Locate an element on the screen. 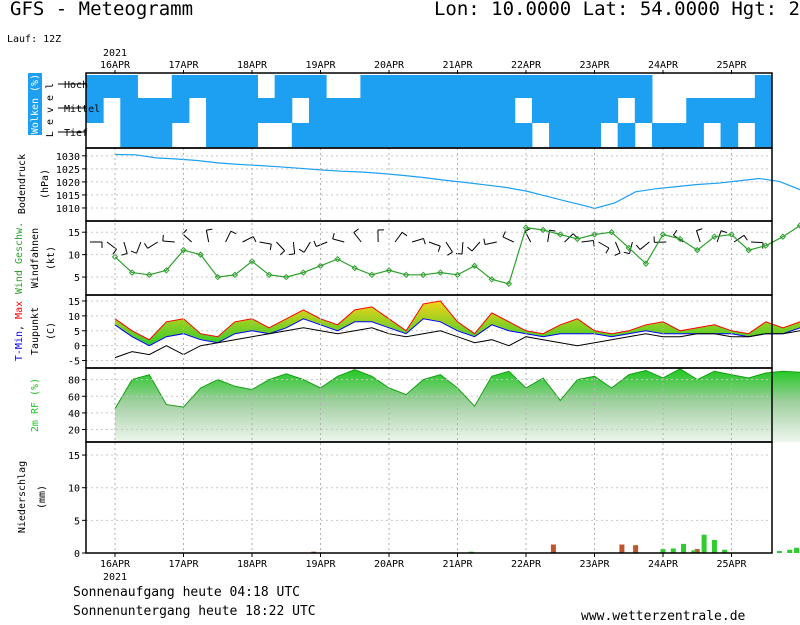  site-link: www.wetterzentrale.de is located at coordinates (663, 616).